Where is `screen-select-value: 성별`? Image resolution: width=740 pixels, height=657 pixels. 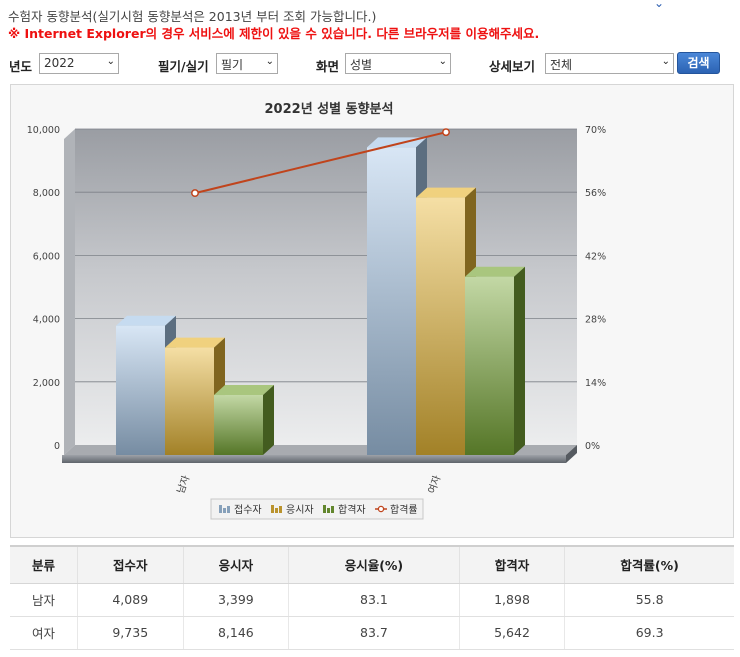 screen-select-value: 성별 is located at coordinates (361, 65).